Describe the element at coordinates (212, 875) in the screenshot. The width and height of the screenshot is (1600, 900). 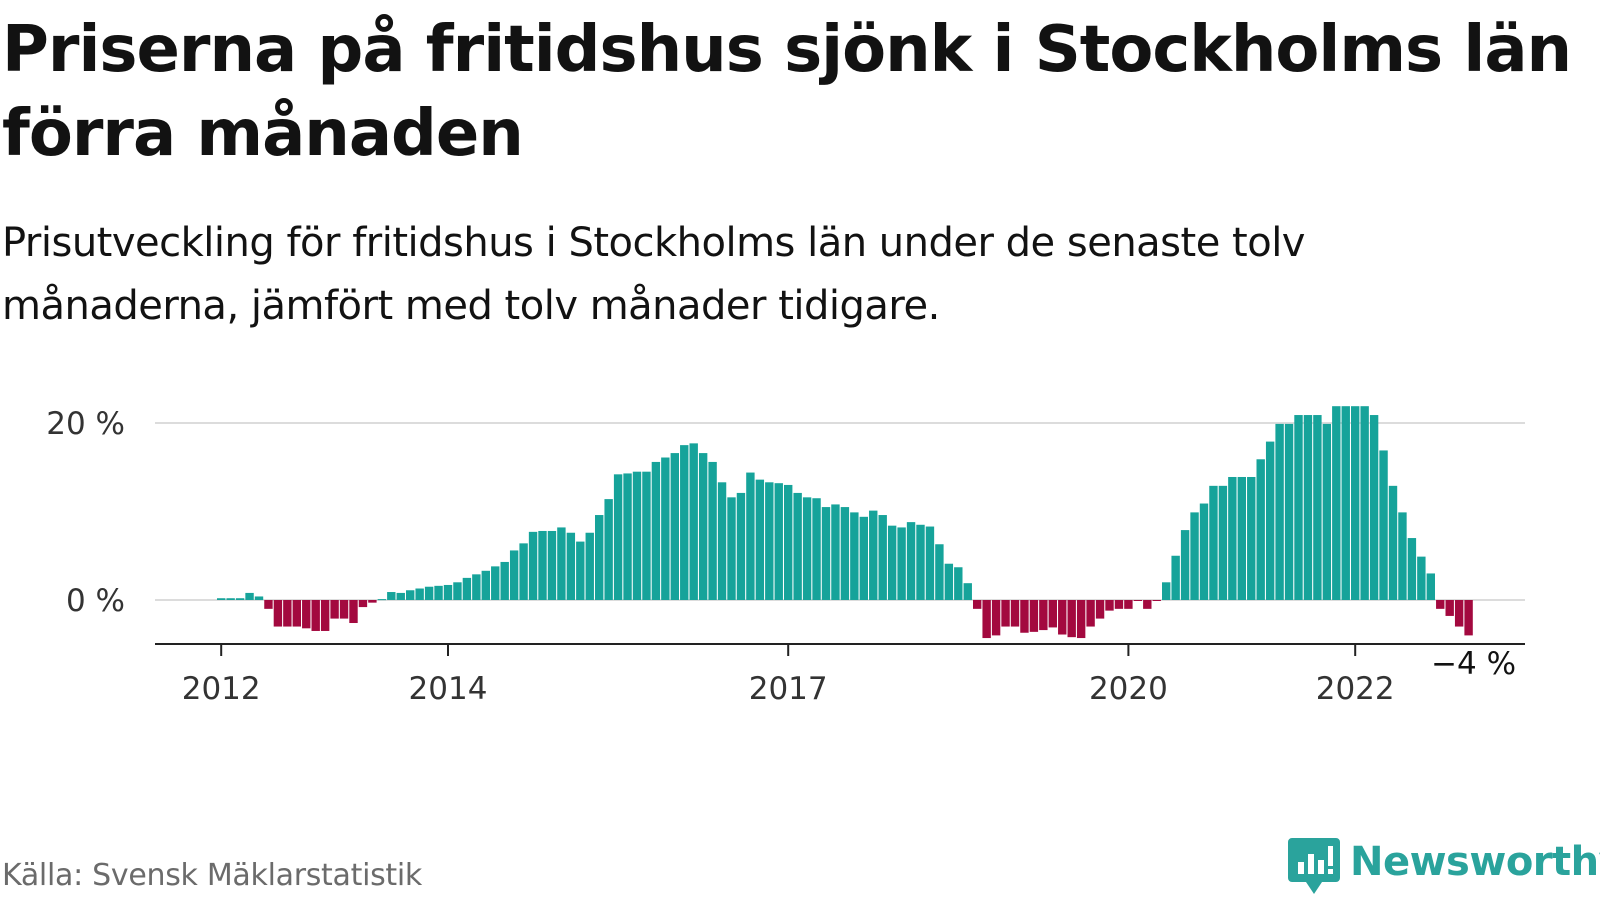
I see `source-note: Källa: Svensk Mäklarstatistik` at that location.